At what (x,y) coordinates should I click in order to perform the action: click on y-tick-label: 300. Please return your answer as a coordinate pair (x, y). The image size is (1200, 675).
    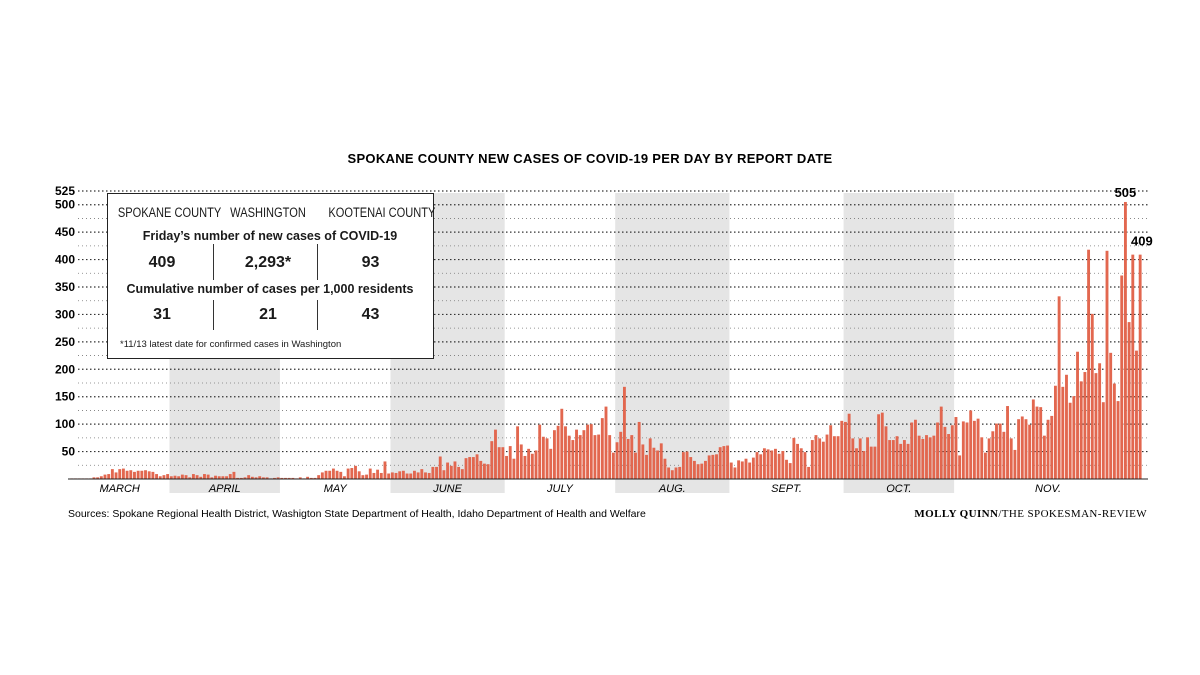
    Looking at the image, I should click on (65, 314).